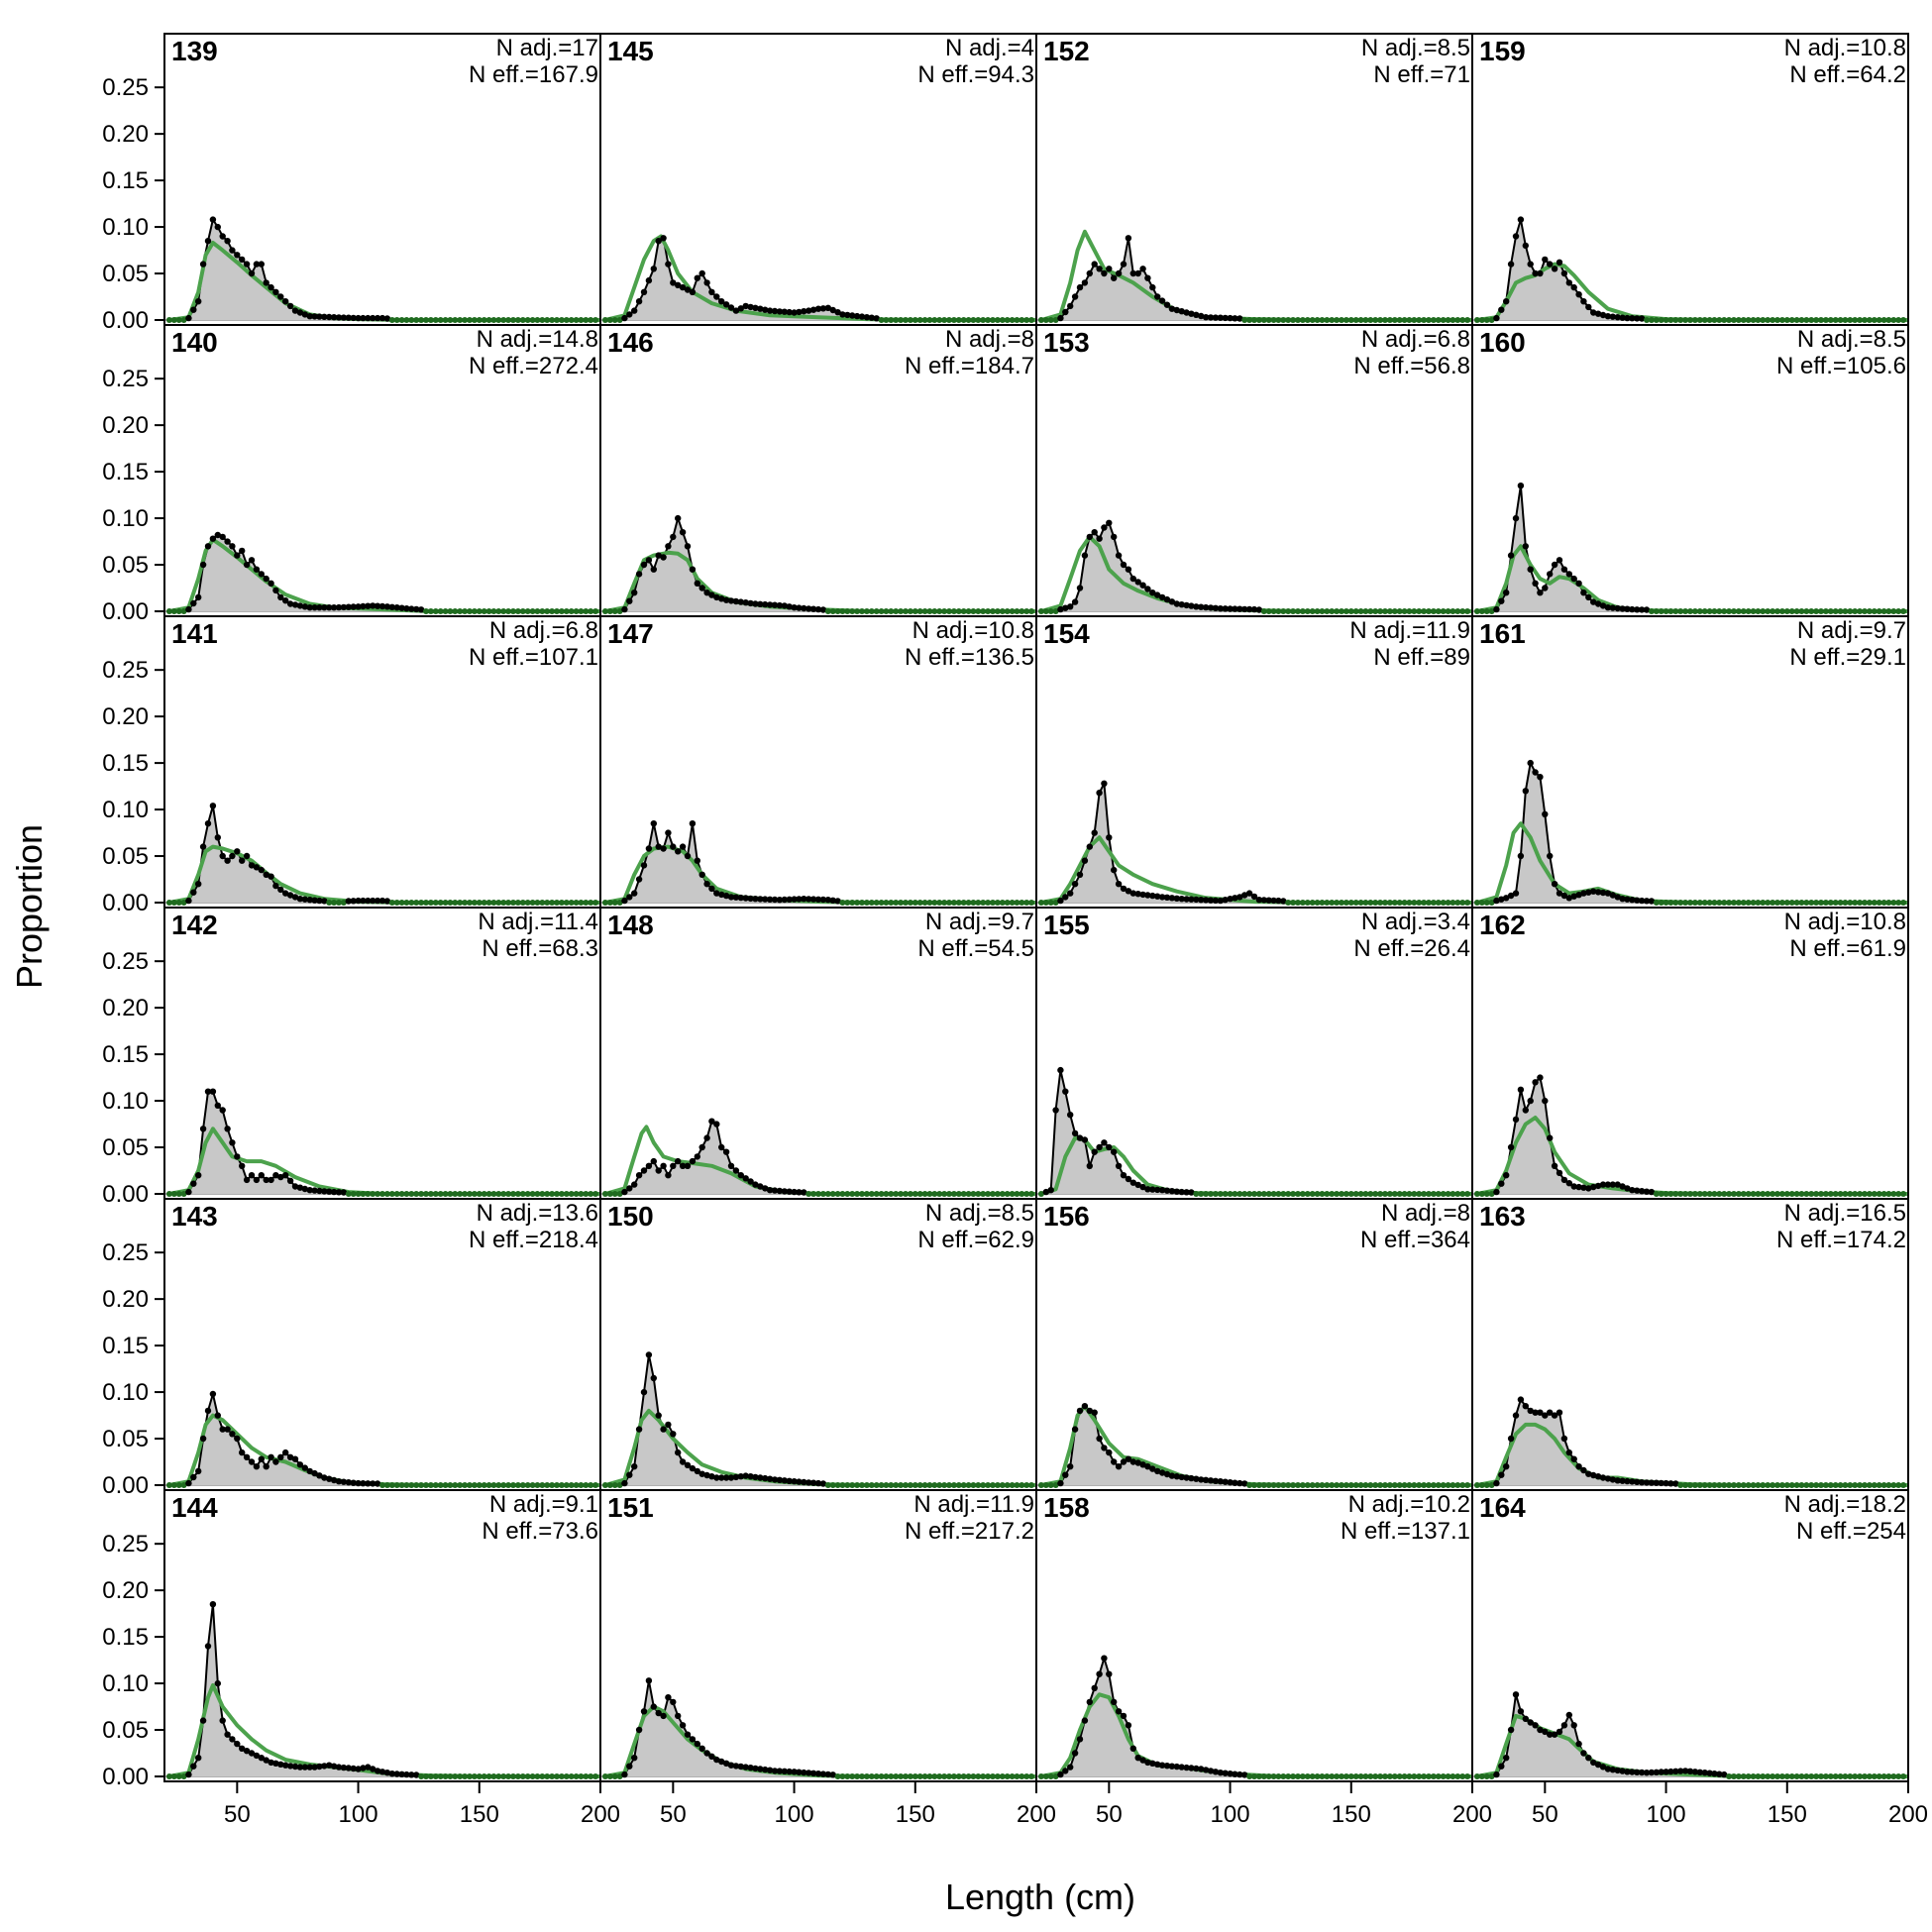 This screenshot has height=1932, width=1932. I want to click on expected-line, so click(1256, 870).